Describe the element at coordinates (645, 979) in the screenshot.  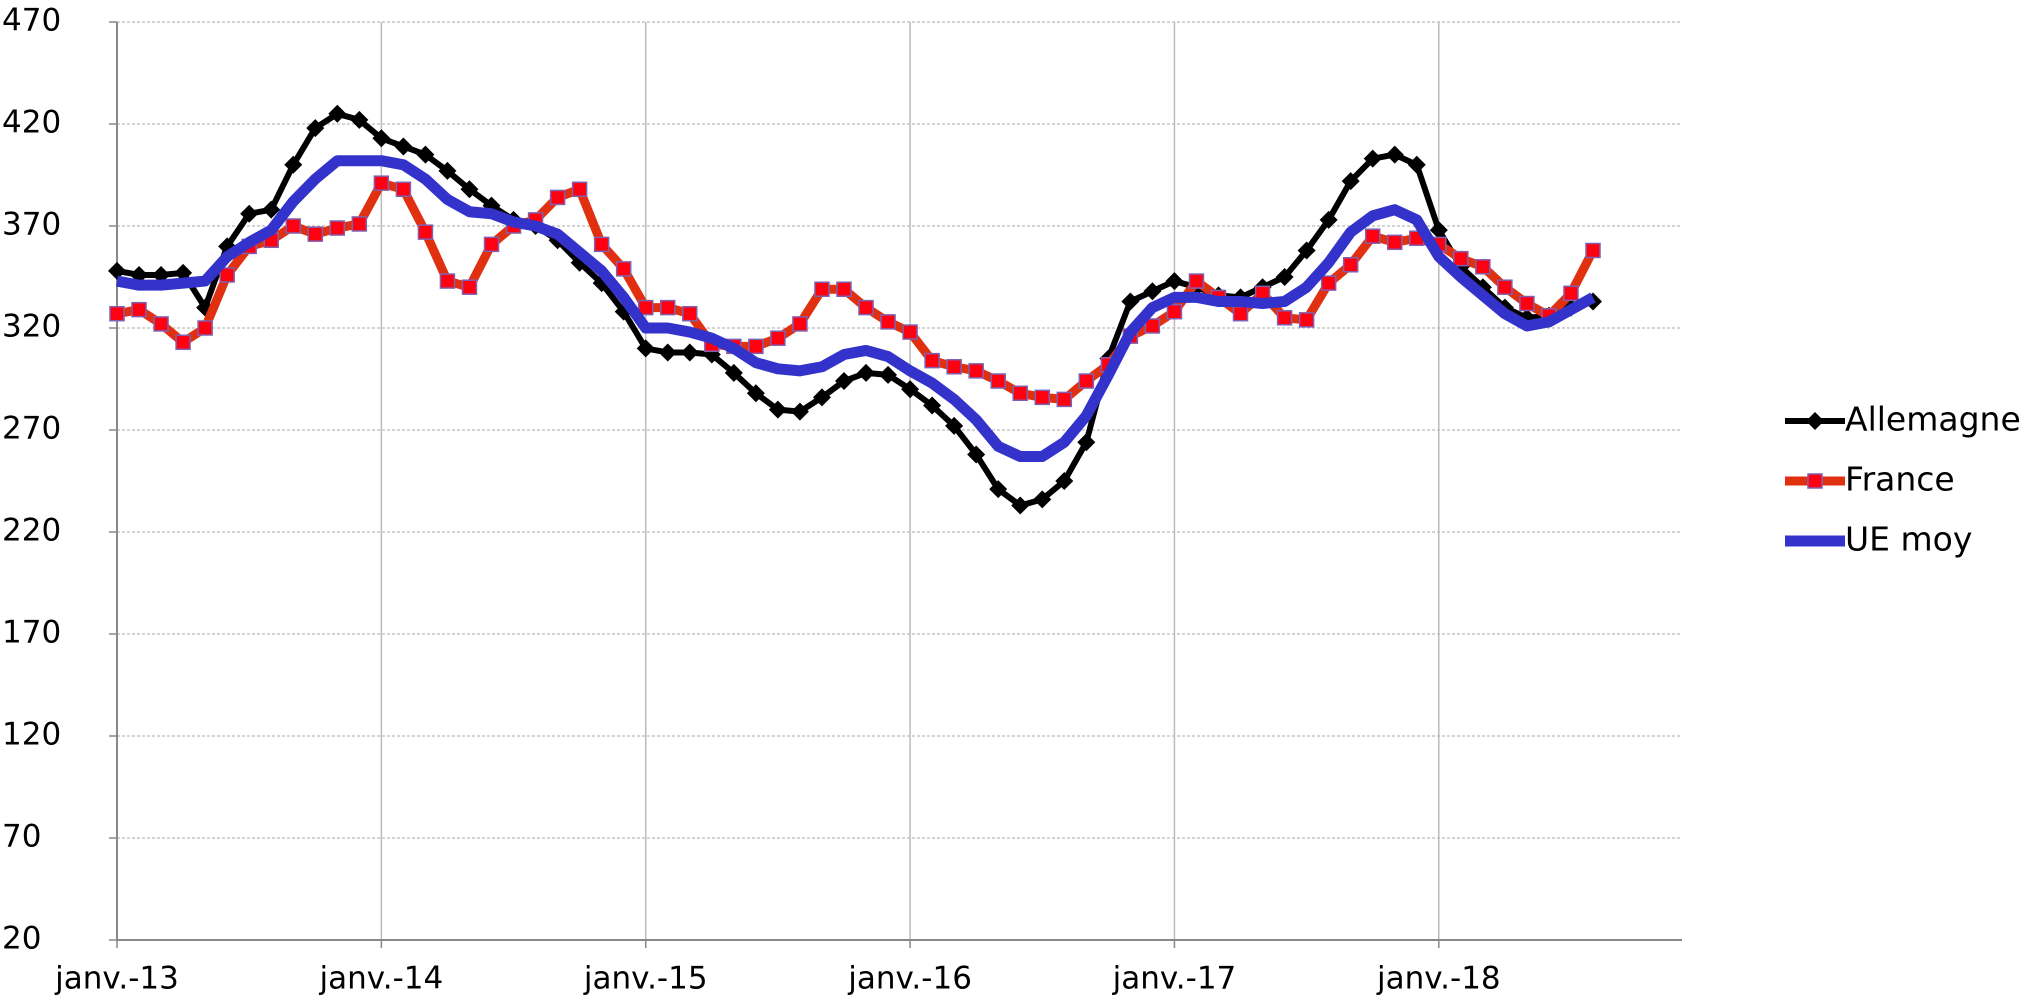
I see `x-tick-label: janv.-15` at that location.